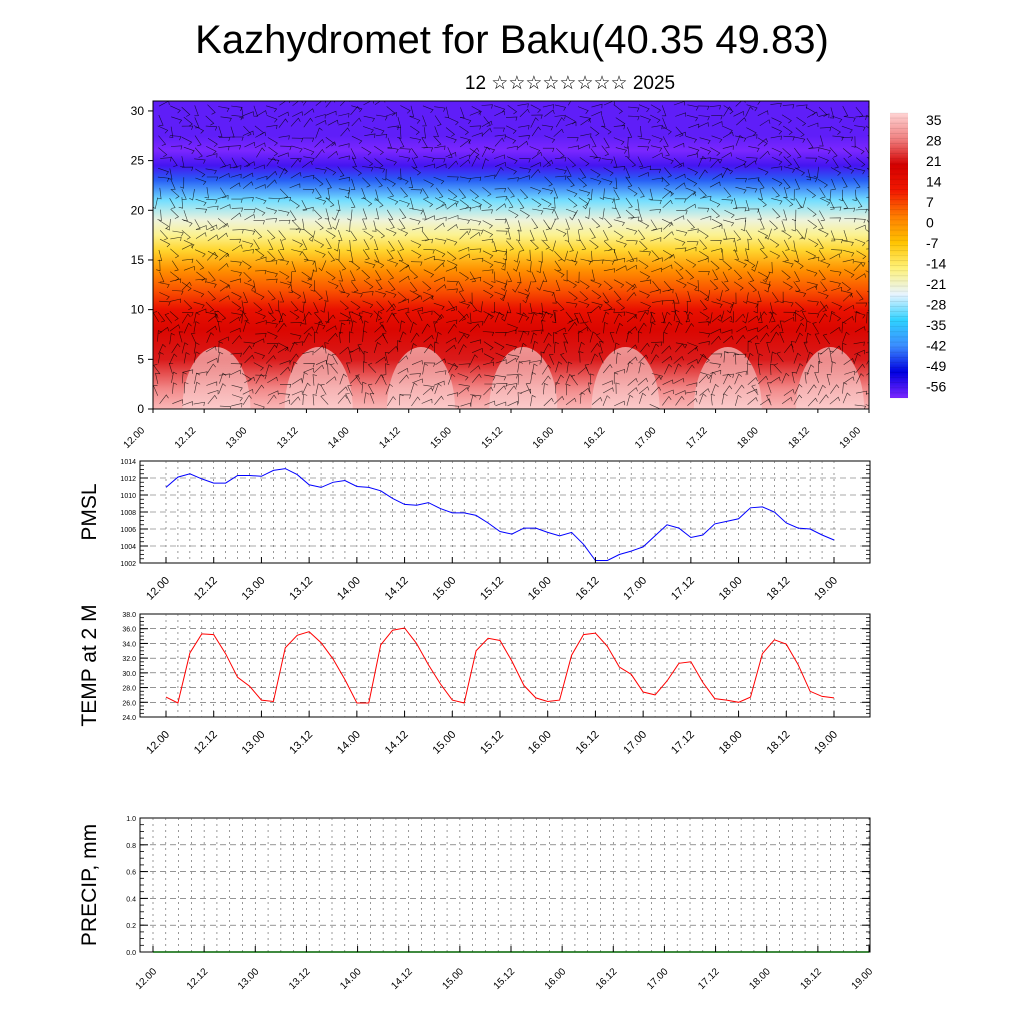 Image resolution: width=1024 pixels, height=1024 pixels. I want to click on y-axis-label: PMSL, so click(89, 511).